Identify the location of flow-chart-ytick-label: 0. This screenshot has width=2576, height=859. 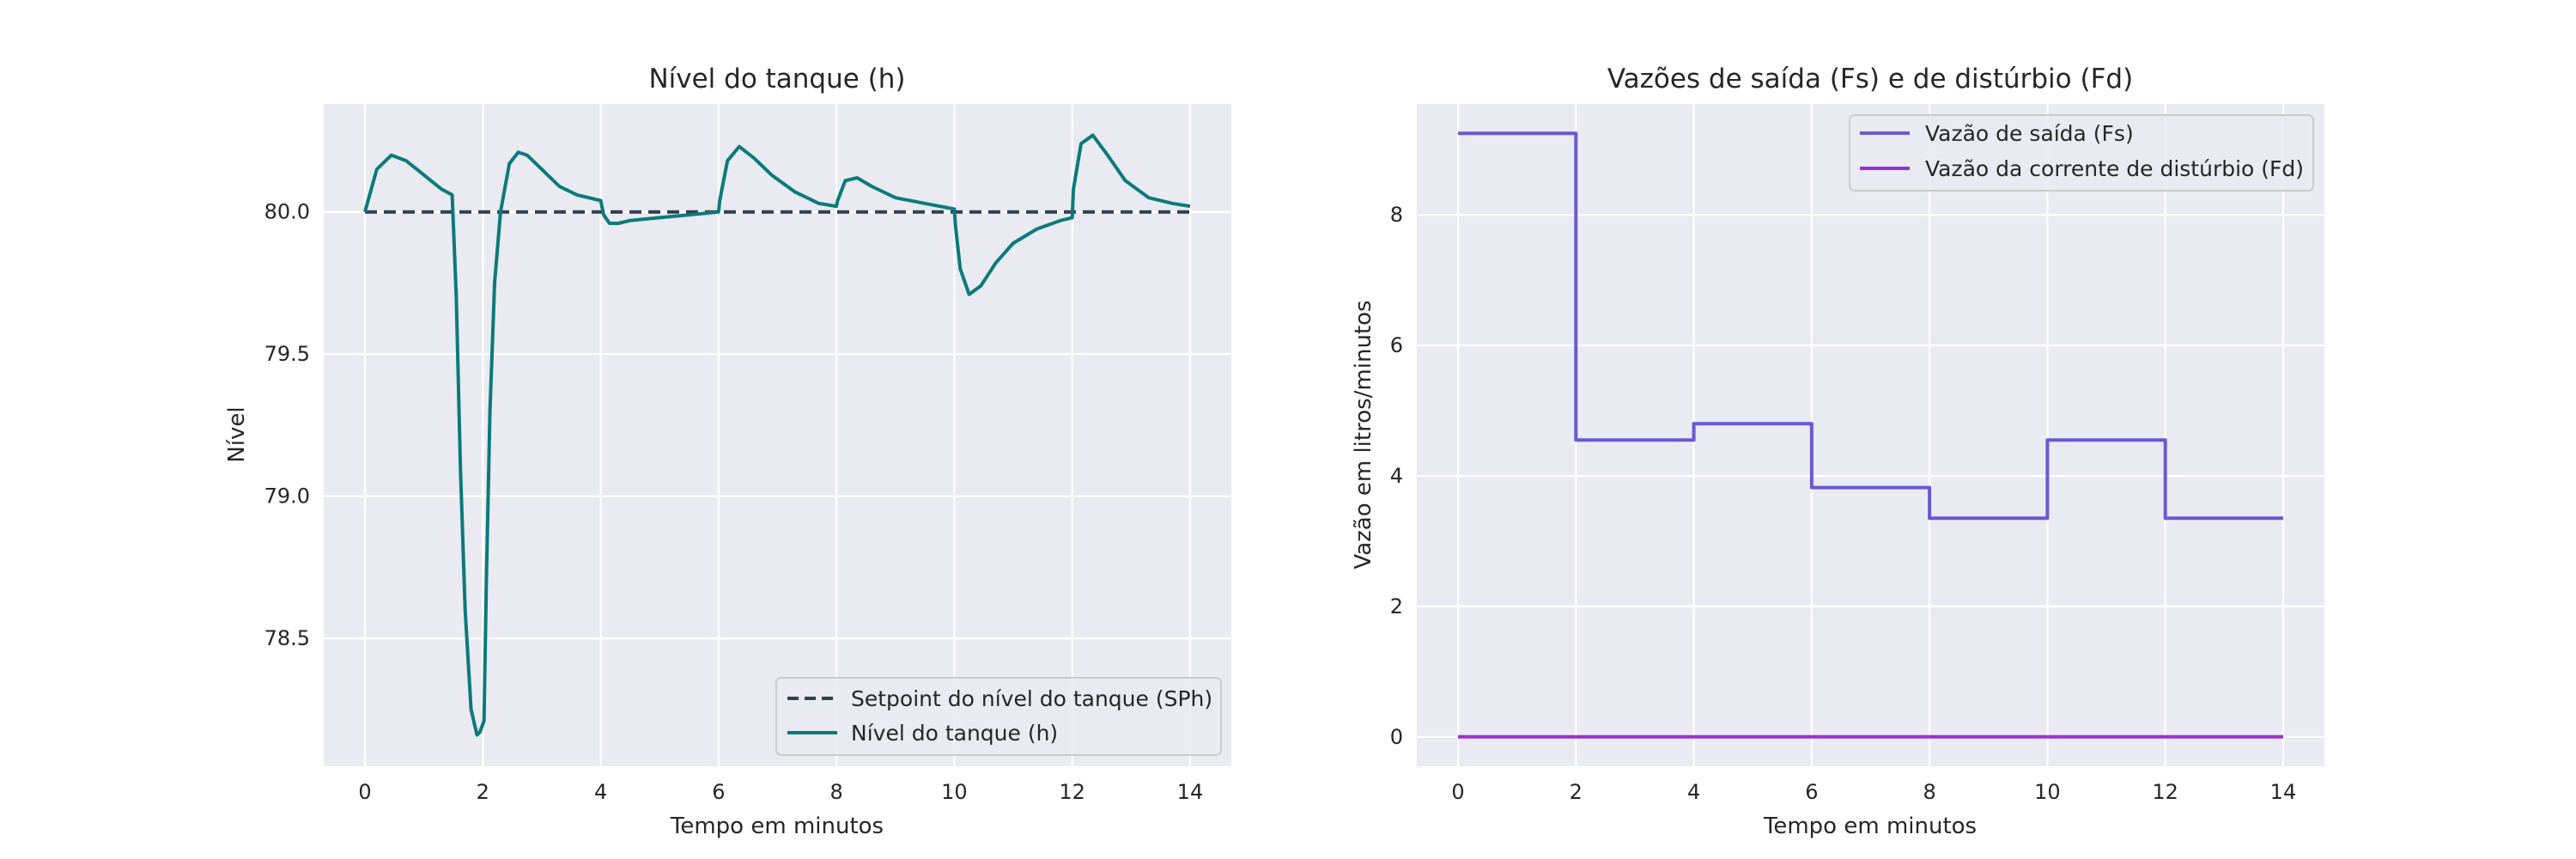
(1396, 737).